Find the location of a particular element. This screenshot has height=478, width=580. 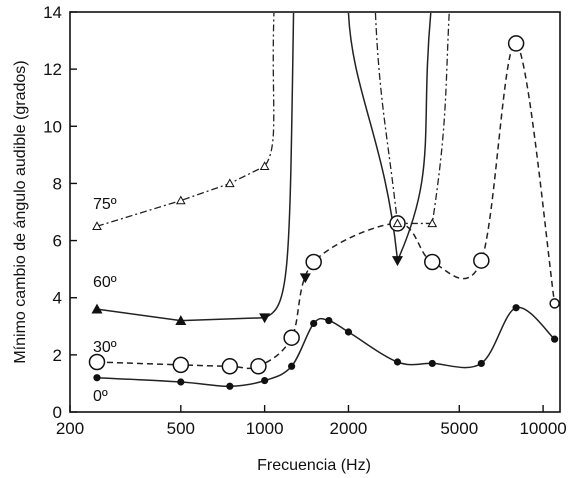

series-label-75: 75º is located at coordinates (105, 204).